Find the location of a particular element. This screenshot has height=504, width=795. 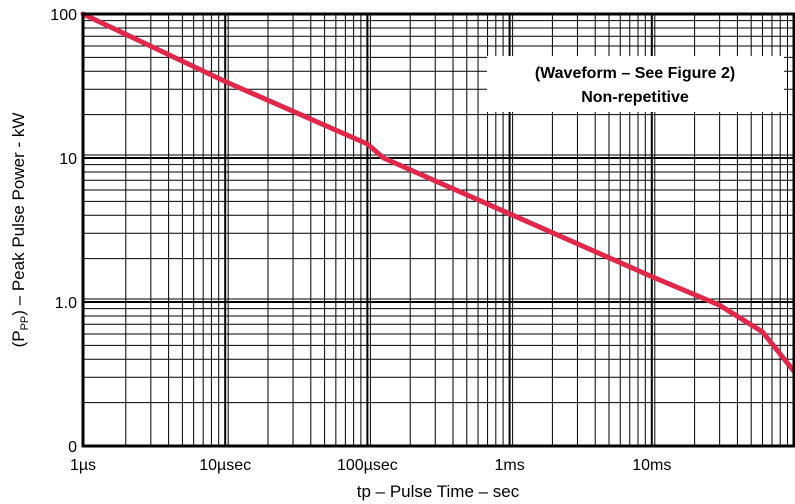

y-tick-labels: 100 10 1.0 0 is located at coordinates (63, 231).